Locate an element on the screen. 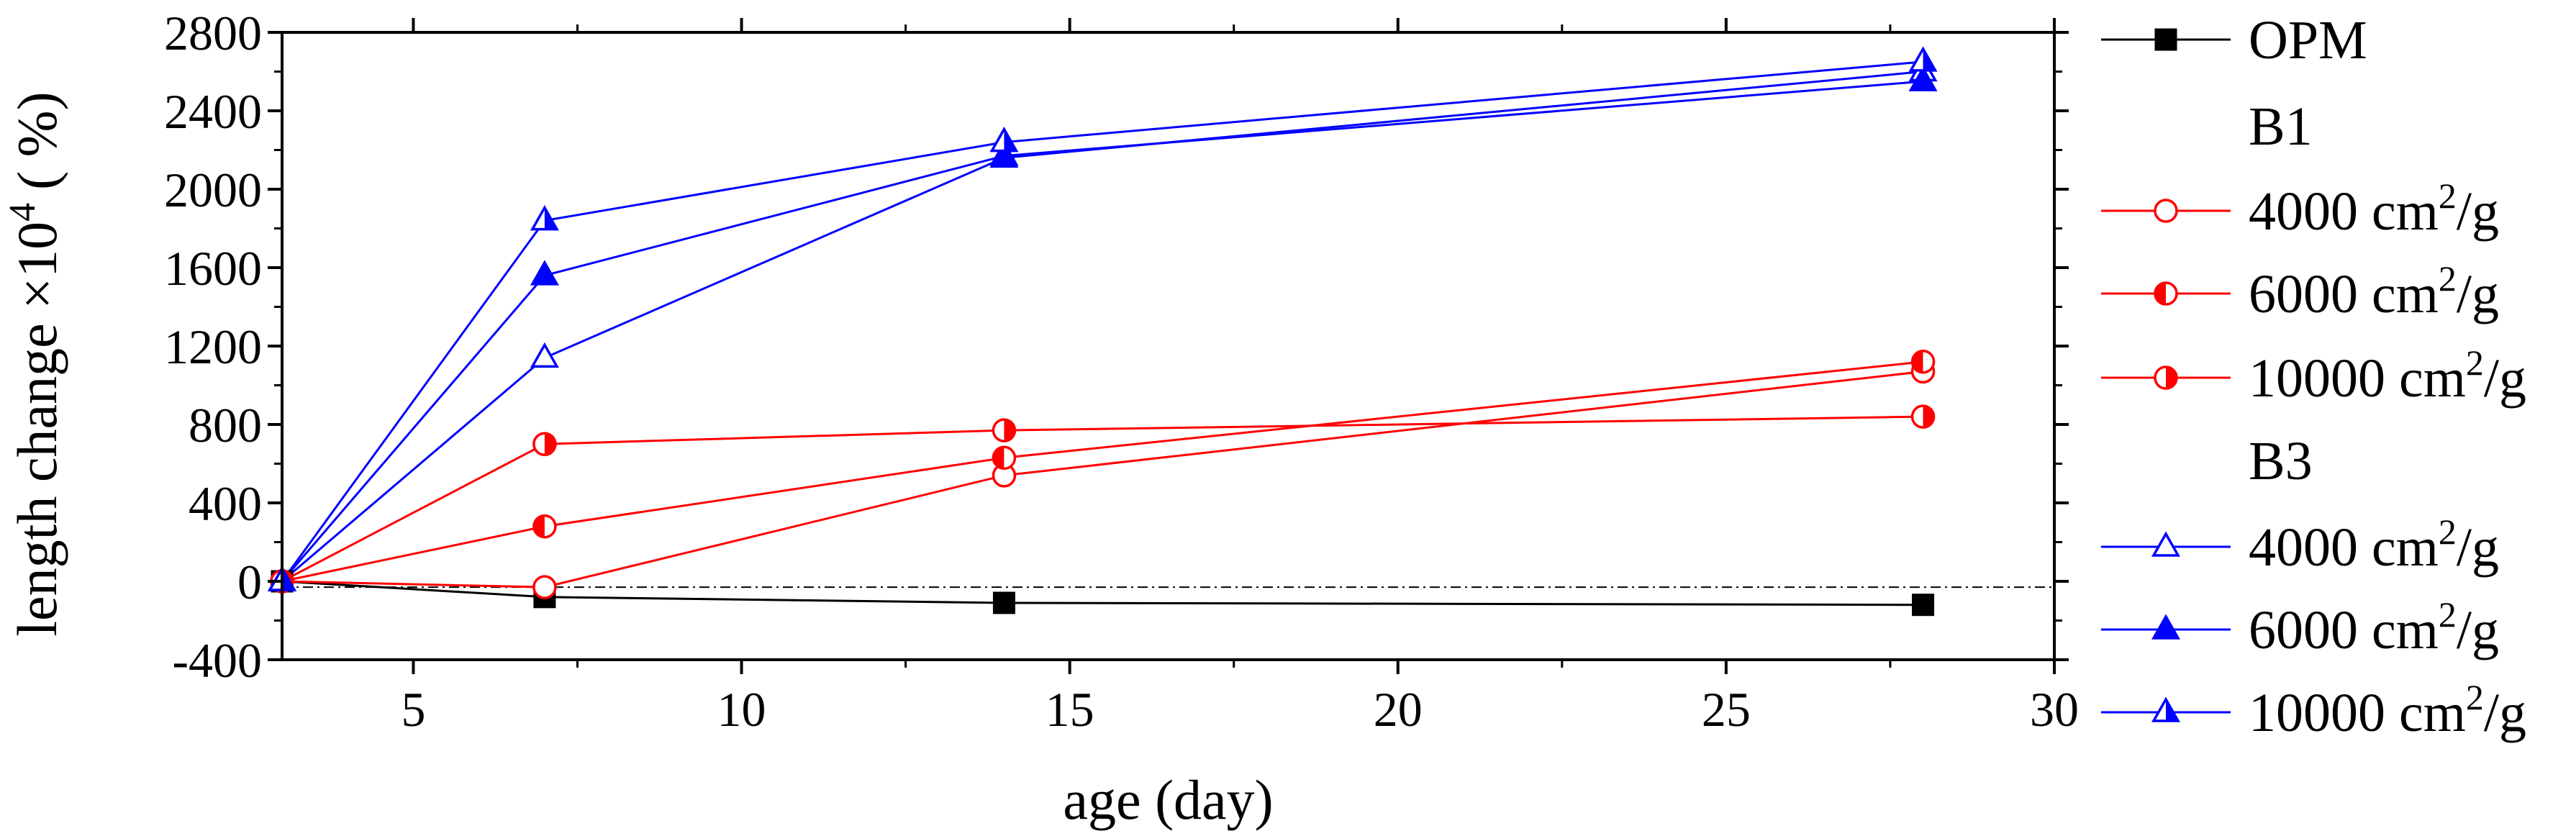 The image size is (2576, 836). x-tick-label: 30 is located at coordinates (2054, 709).